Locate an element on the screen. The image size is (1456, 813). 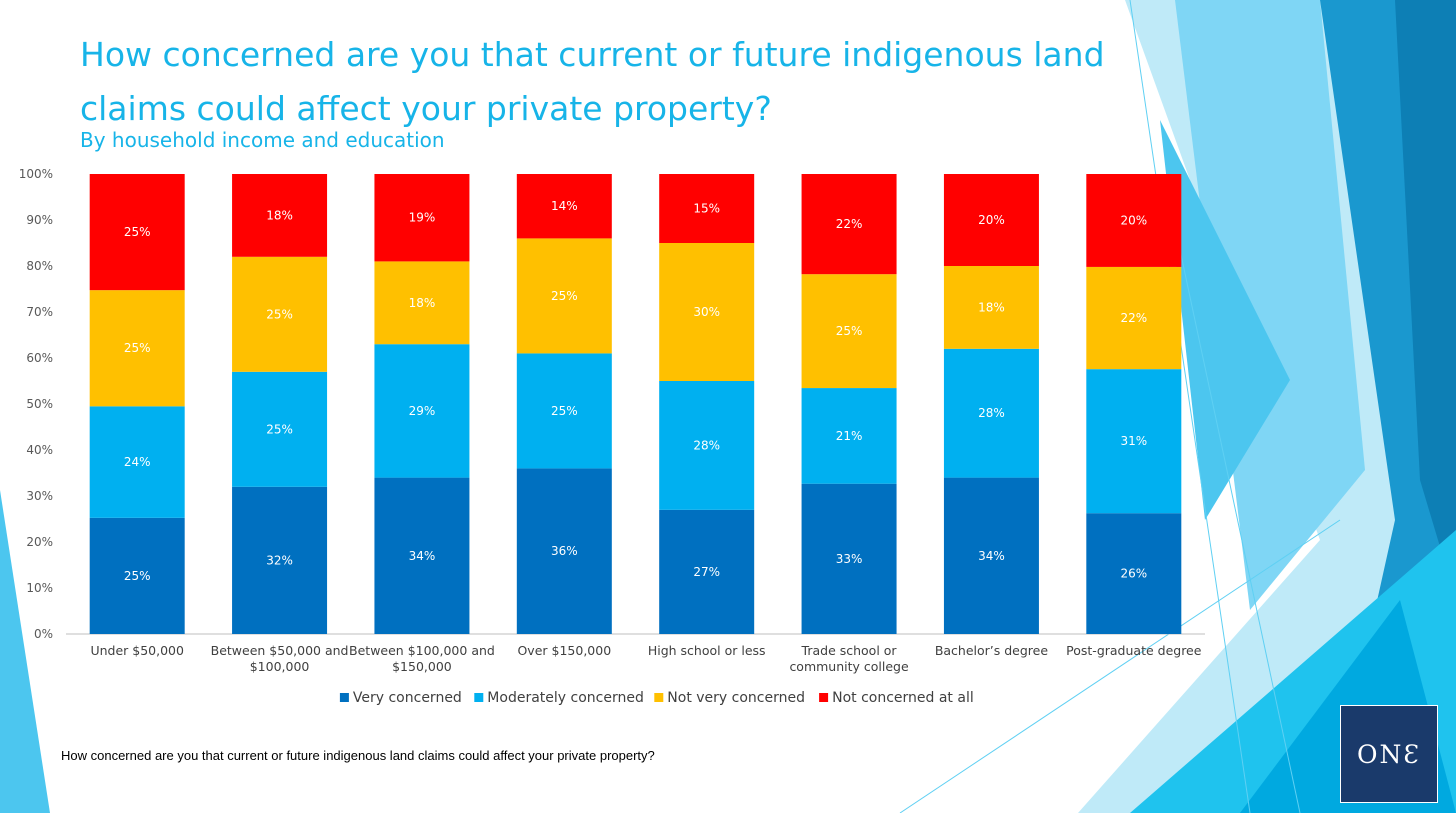
data-label: 19% is located at coordinates (422, 218).